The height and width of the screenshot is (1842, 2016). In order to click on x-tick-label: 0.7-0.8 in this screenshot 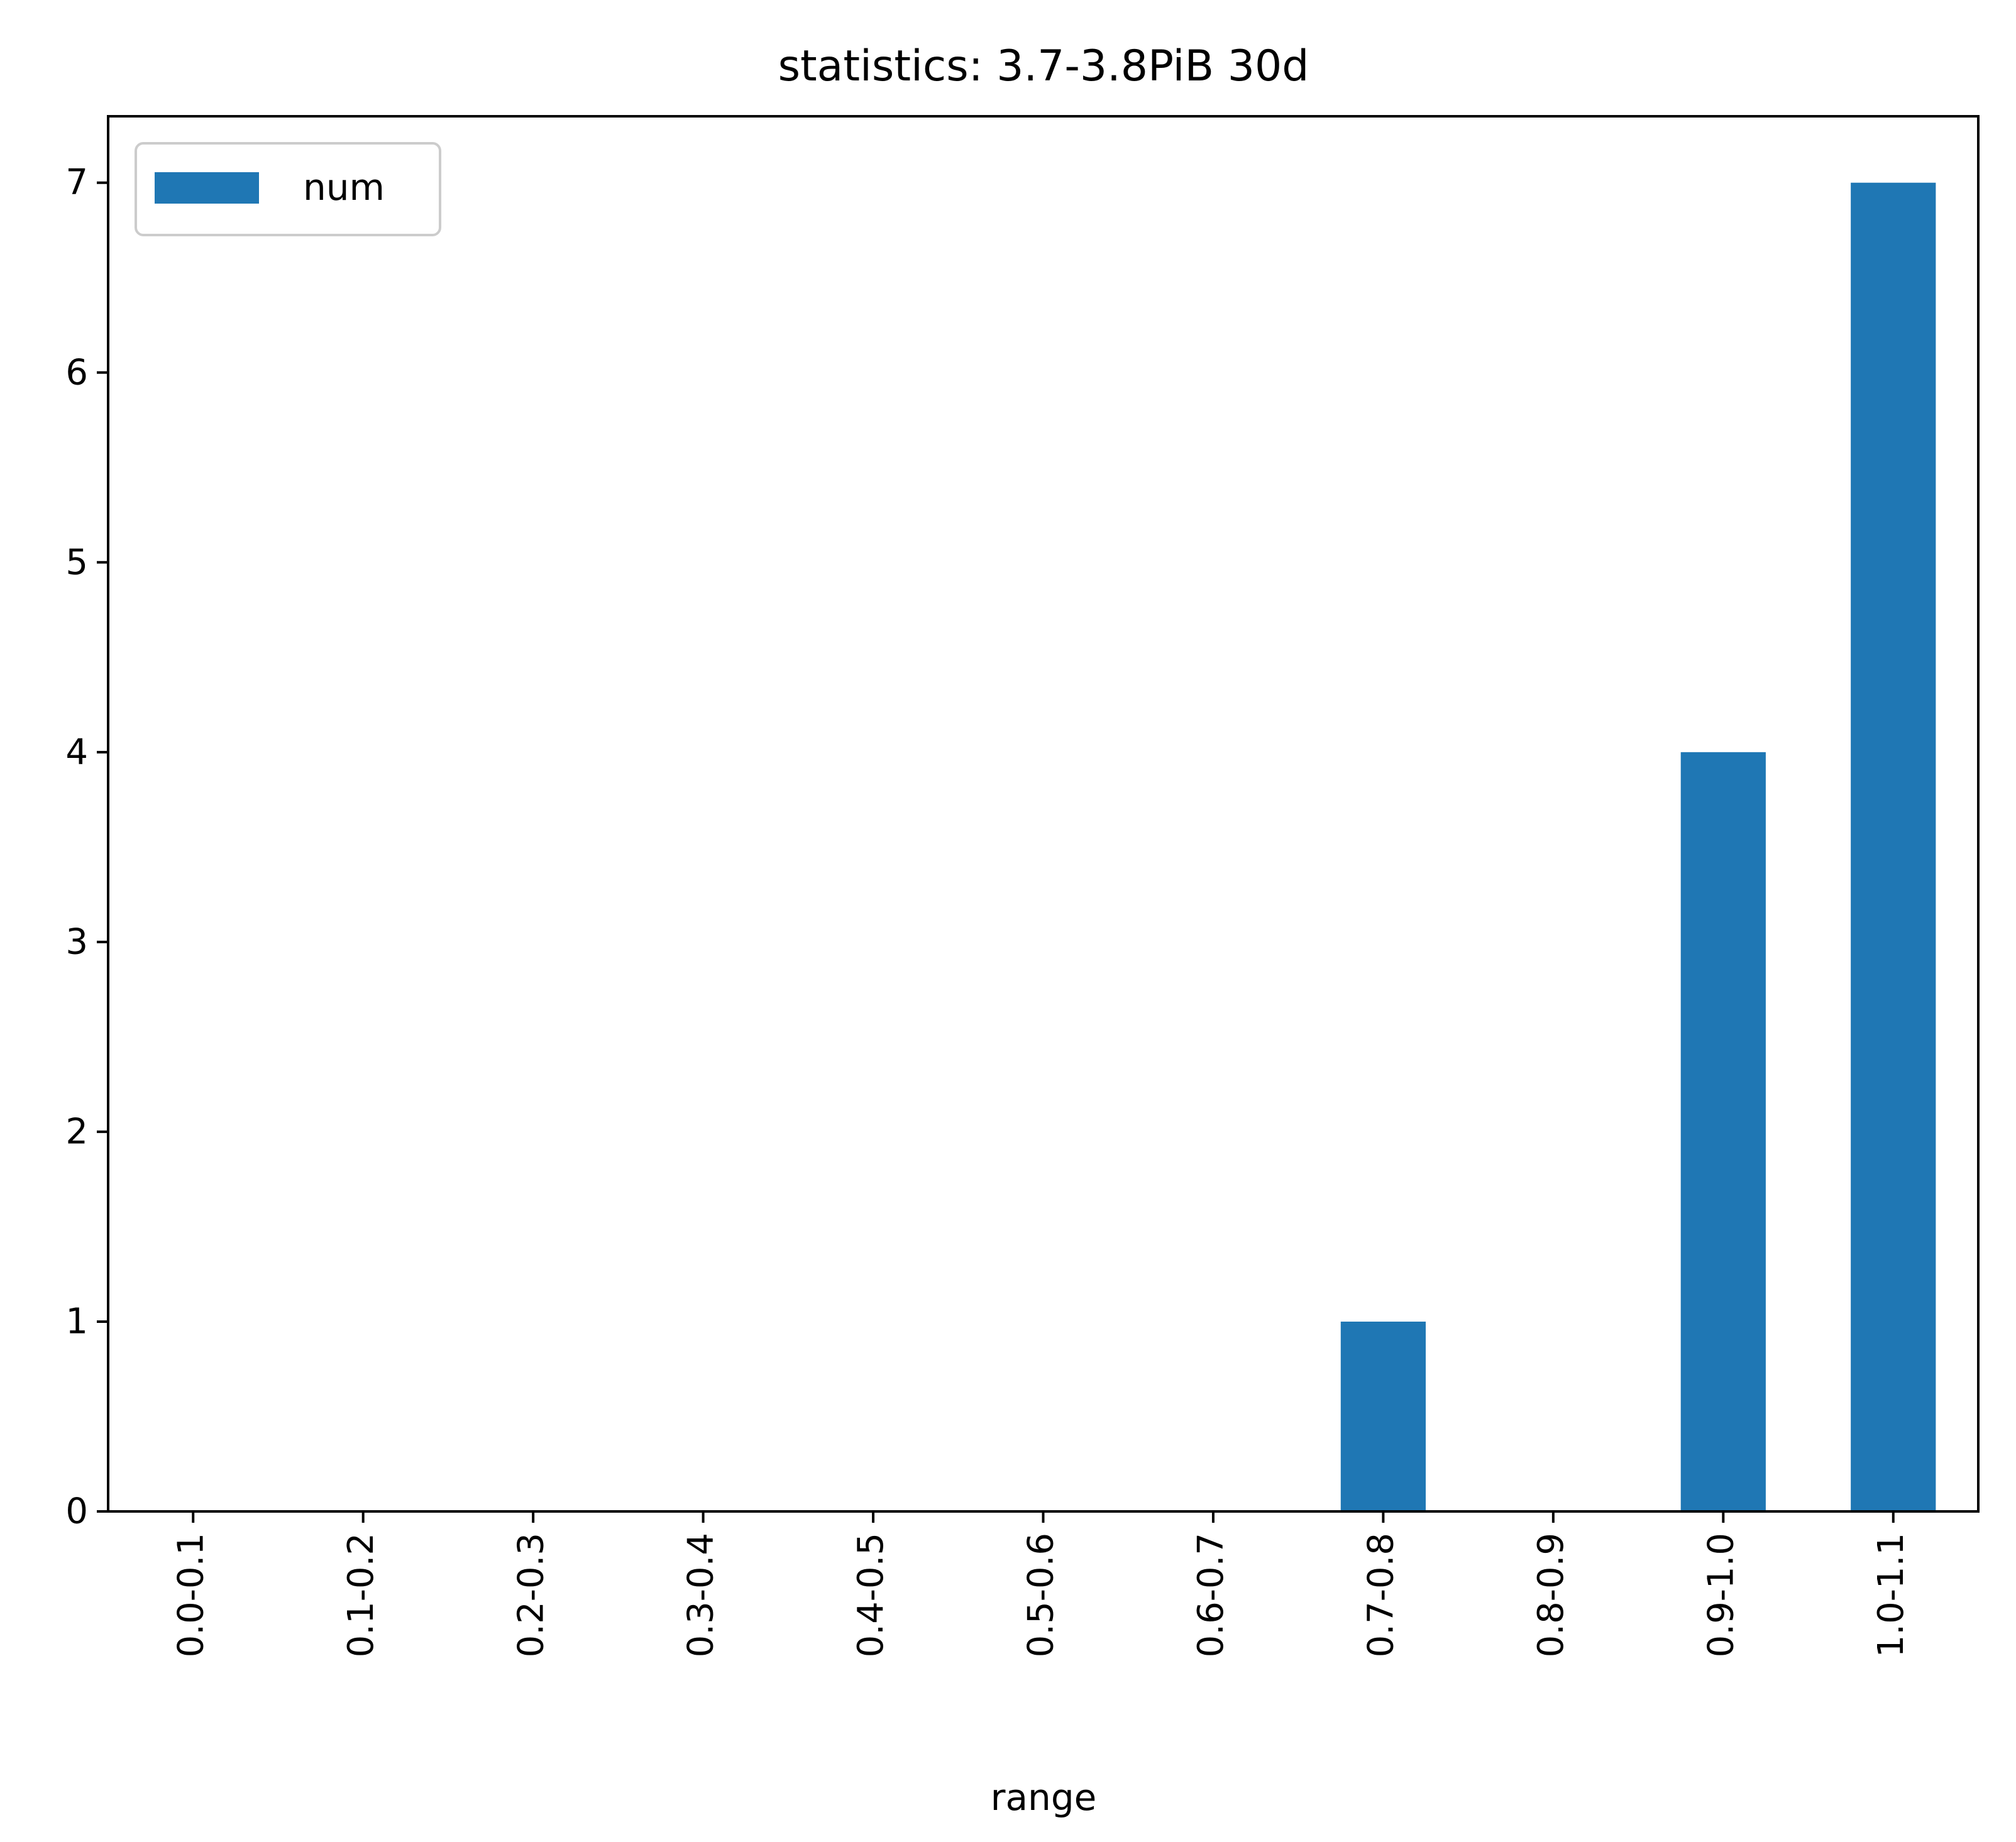, I will do `click(1381, 1595)`.